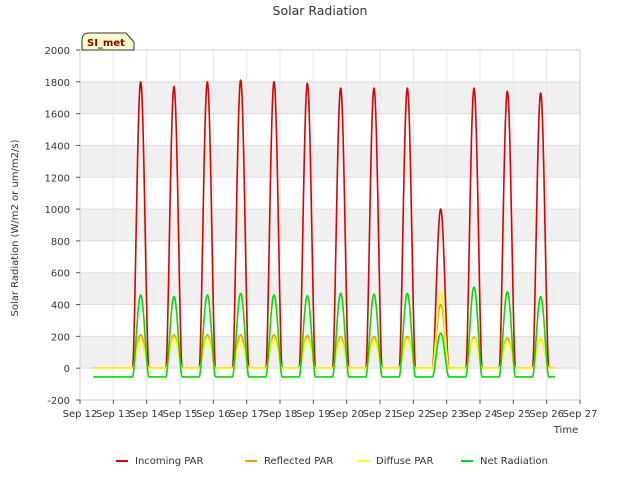 This screenshot has width=640, height=480. Describe the element at coordinates (67, 369) in the screenshot. I see `y-tick-label: 0` at that location.